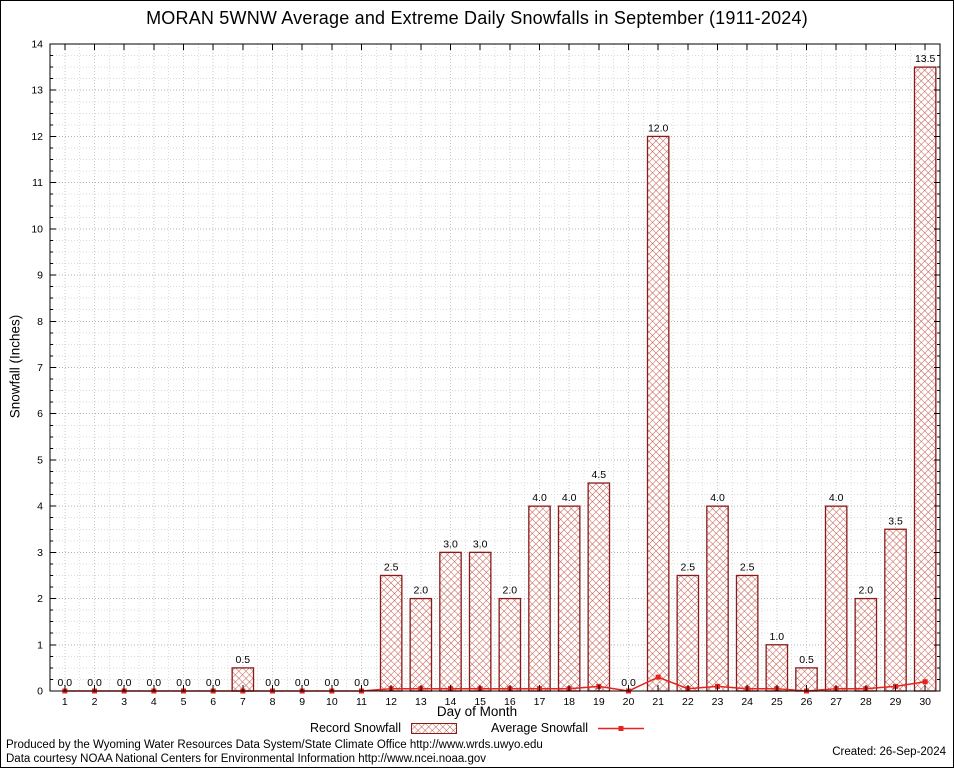 Image resolution: width=954 pixels, height=768 pixels. Describe the element at coordinates (433, 728) in the screenshot. I see `record-snowfall-swatch` at that location.